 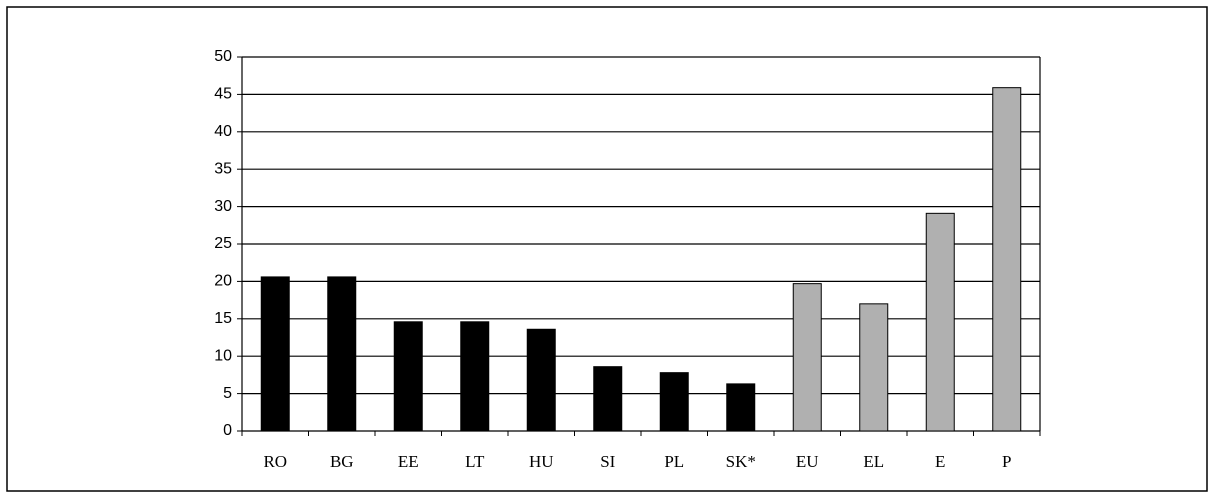 I want to click on x-tick-label: PL, so click(x=674, y=461).